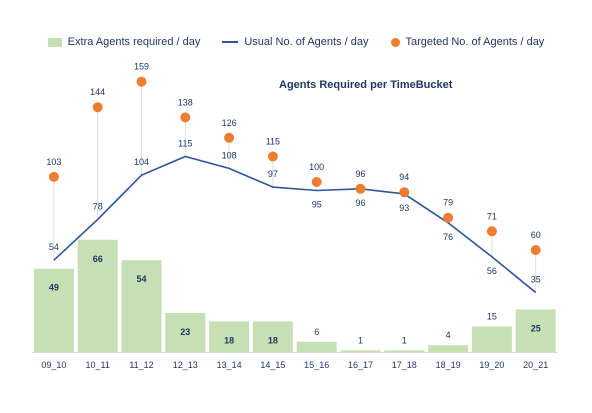 This screenshot has width=592, height=413. What do you see at coordinates (54, 247) in the screenshot?
I see `line-data-label: 54` at bounding box center [54, 247].